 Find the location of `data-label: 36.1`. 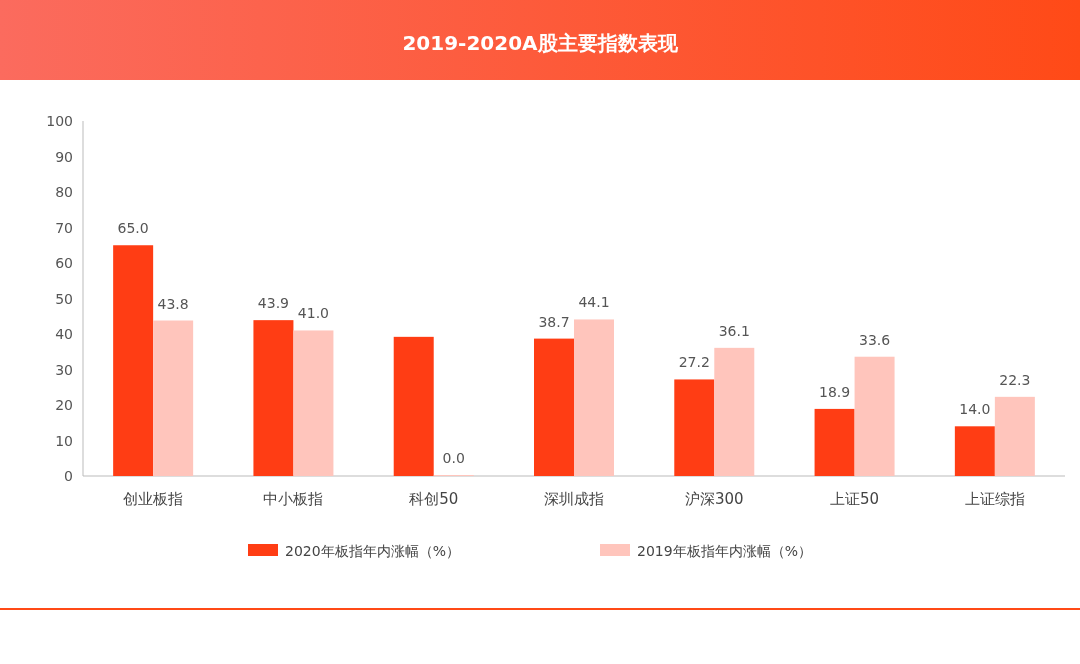

data-label: 36.1 is located at coordinates (734, 330).